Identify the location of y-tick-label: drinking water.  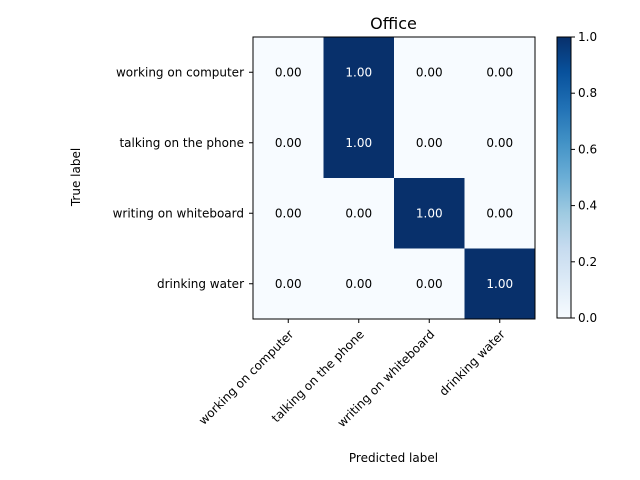
(200, 284).